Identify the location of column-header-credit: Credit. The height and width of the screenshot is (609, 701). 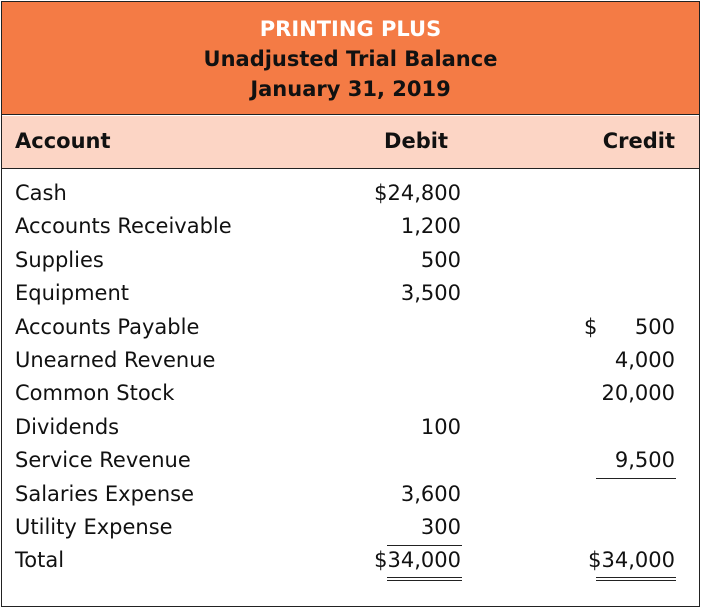
(638, 141).